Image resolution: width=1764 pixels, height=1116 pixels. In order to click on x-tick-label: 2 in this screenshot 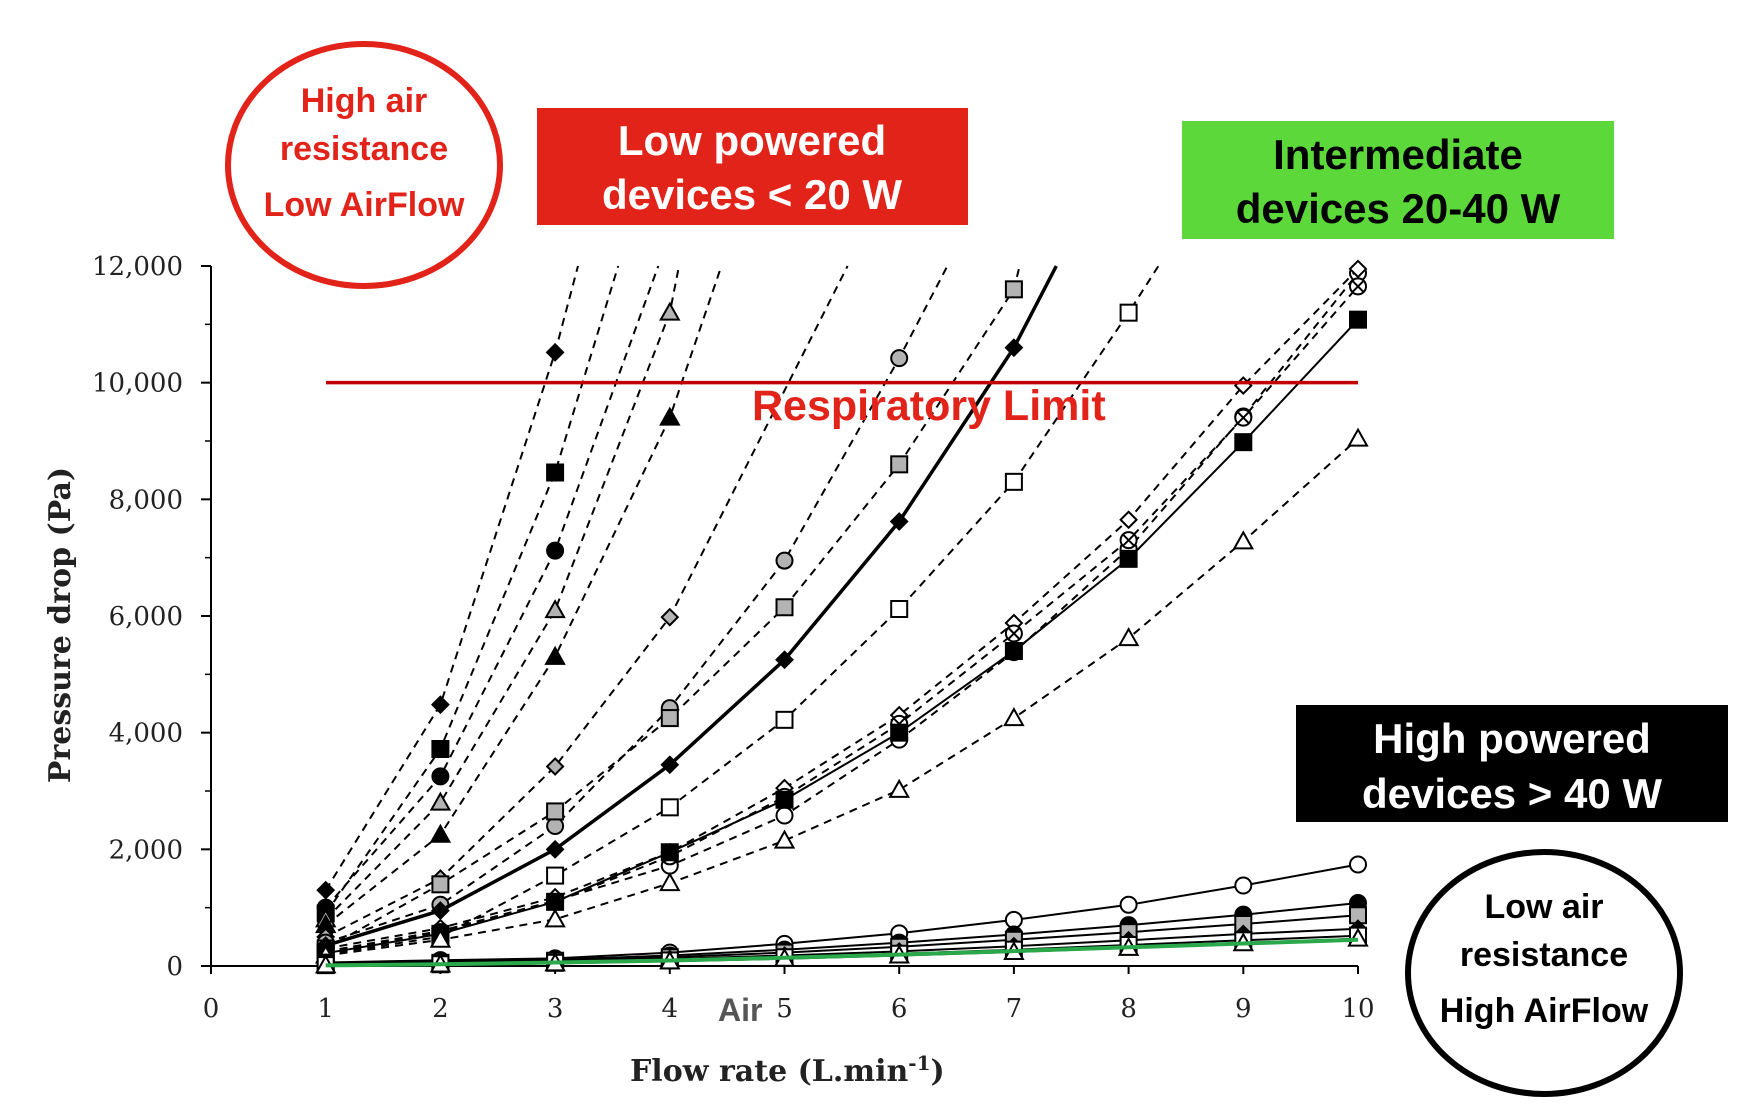, I will do `click(440, 1009)`.